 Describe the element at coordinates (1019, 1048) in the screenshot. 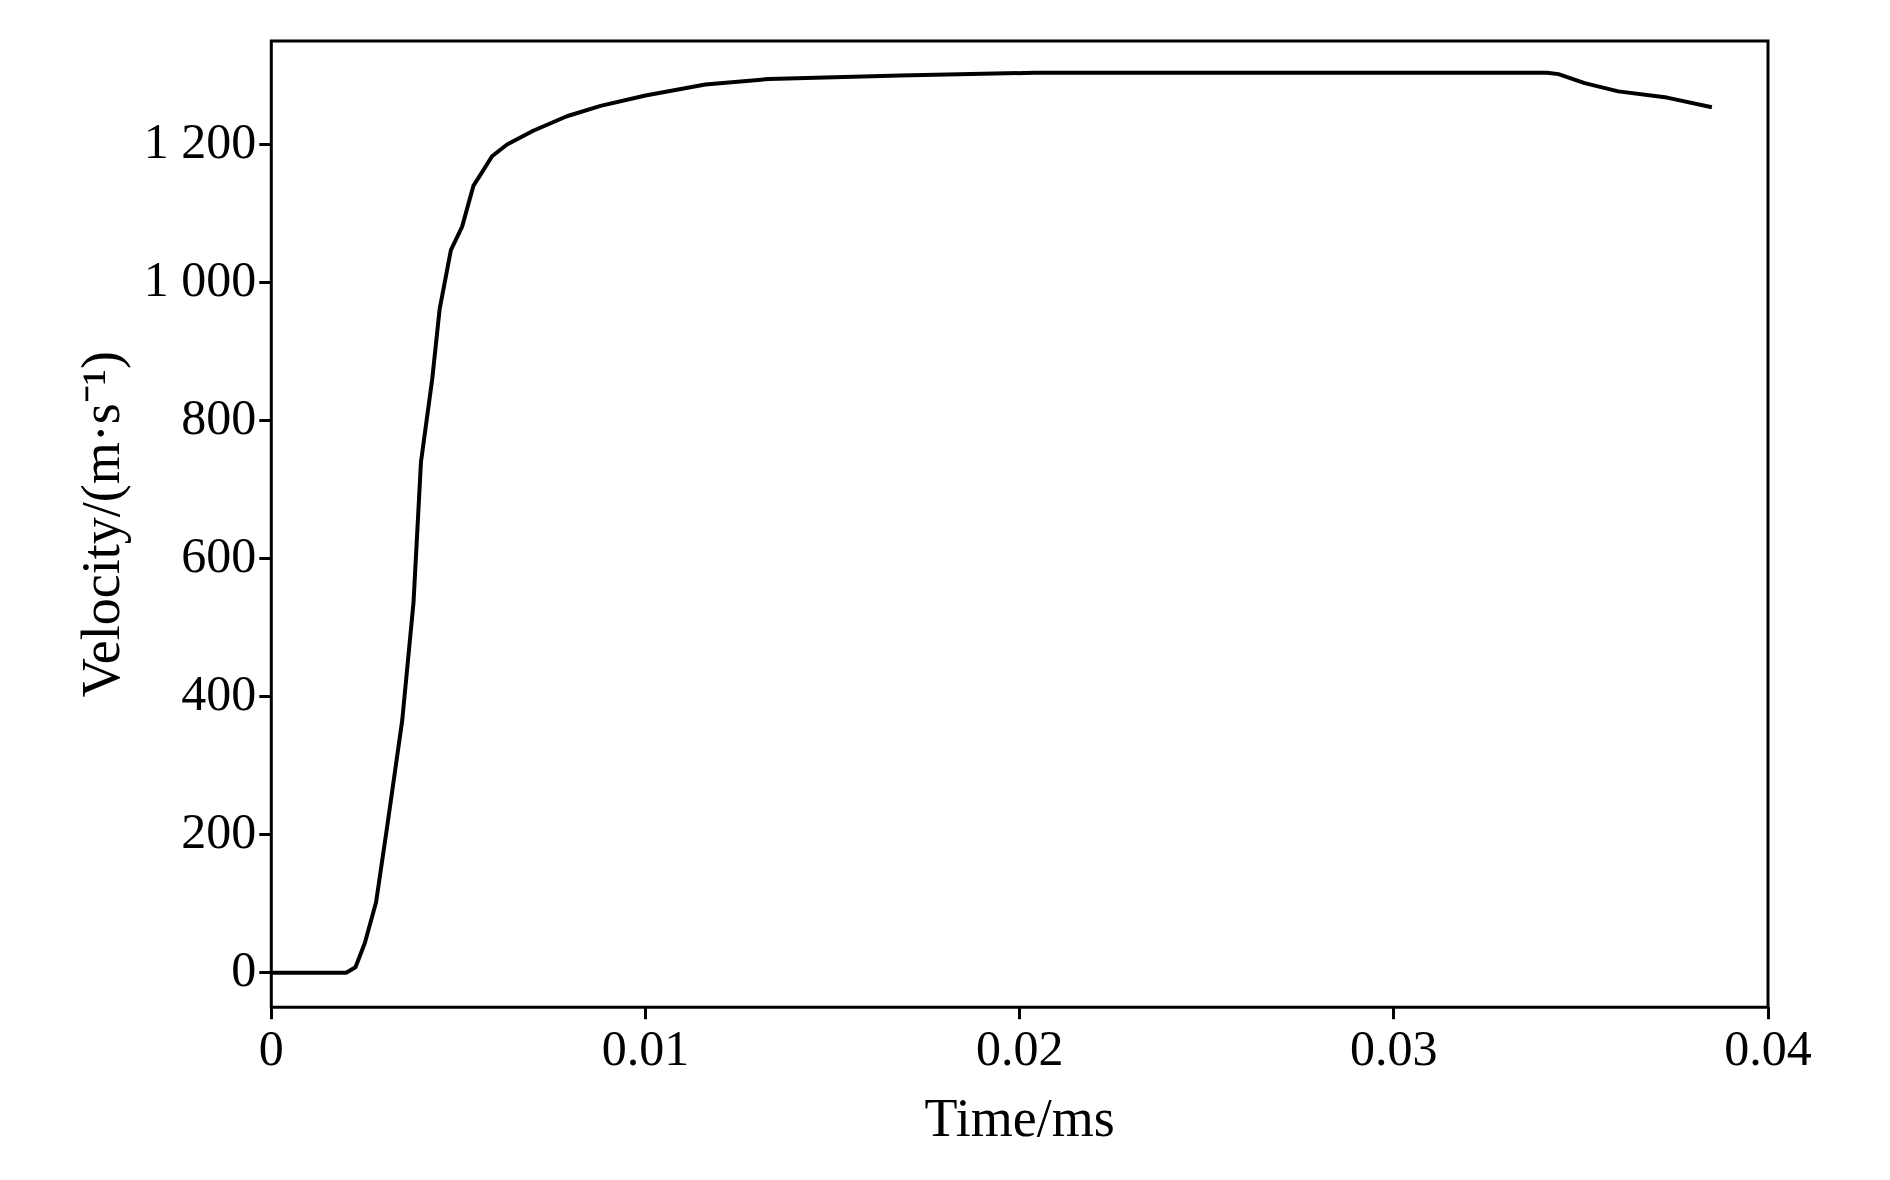

I see `x-tick-label: 0.02` at that location.